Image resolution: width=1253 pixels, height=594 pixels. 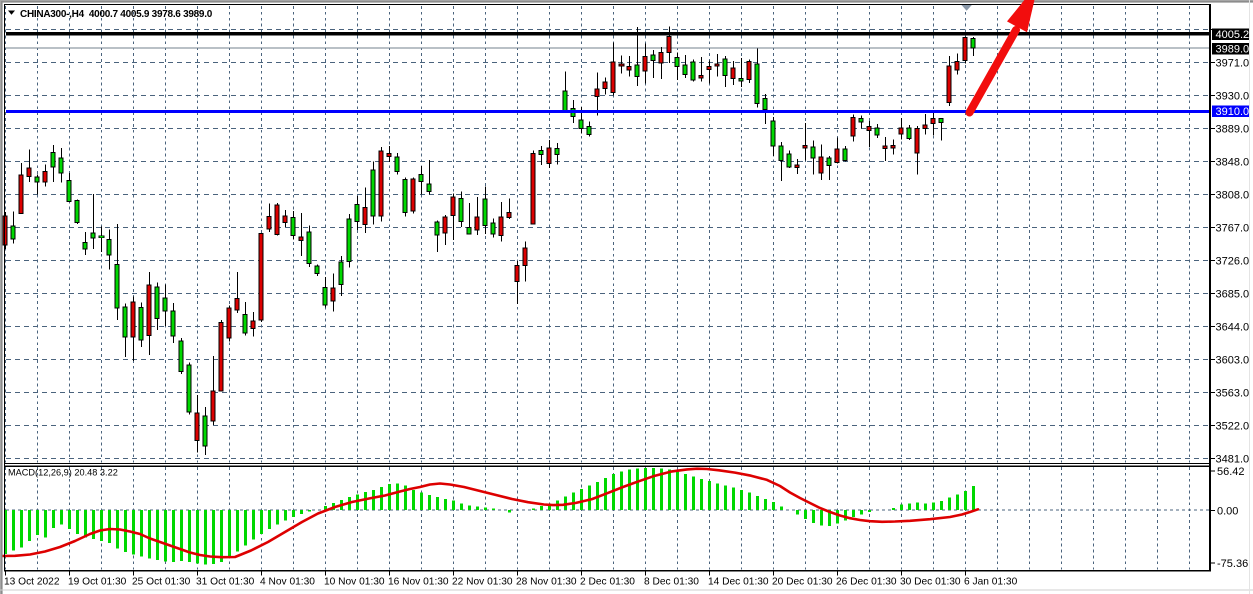 I want to click on svg-text: 3910.0, so click(x=1233, y=112).